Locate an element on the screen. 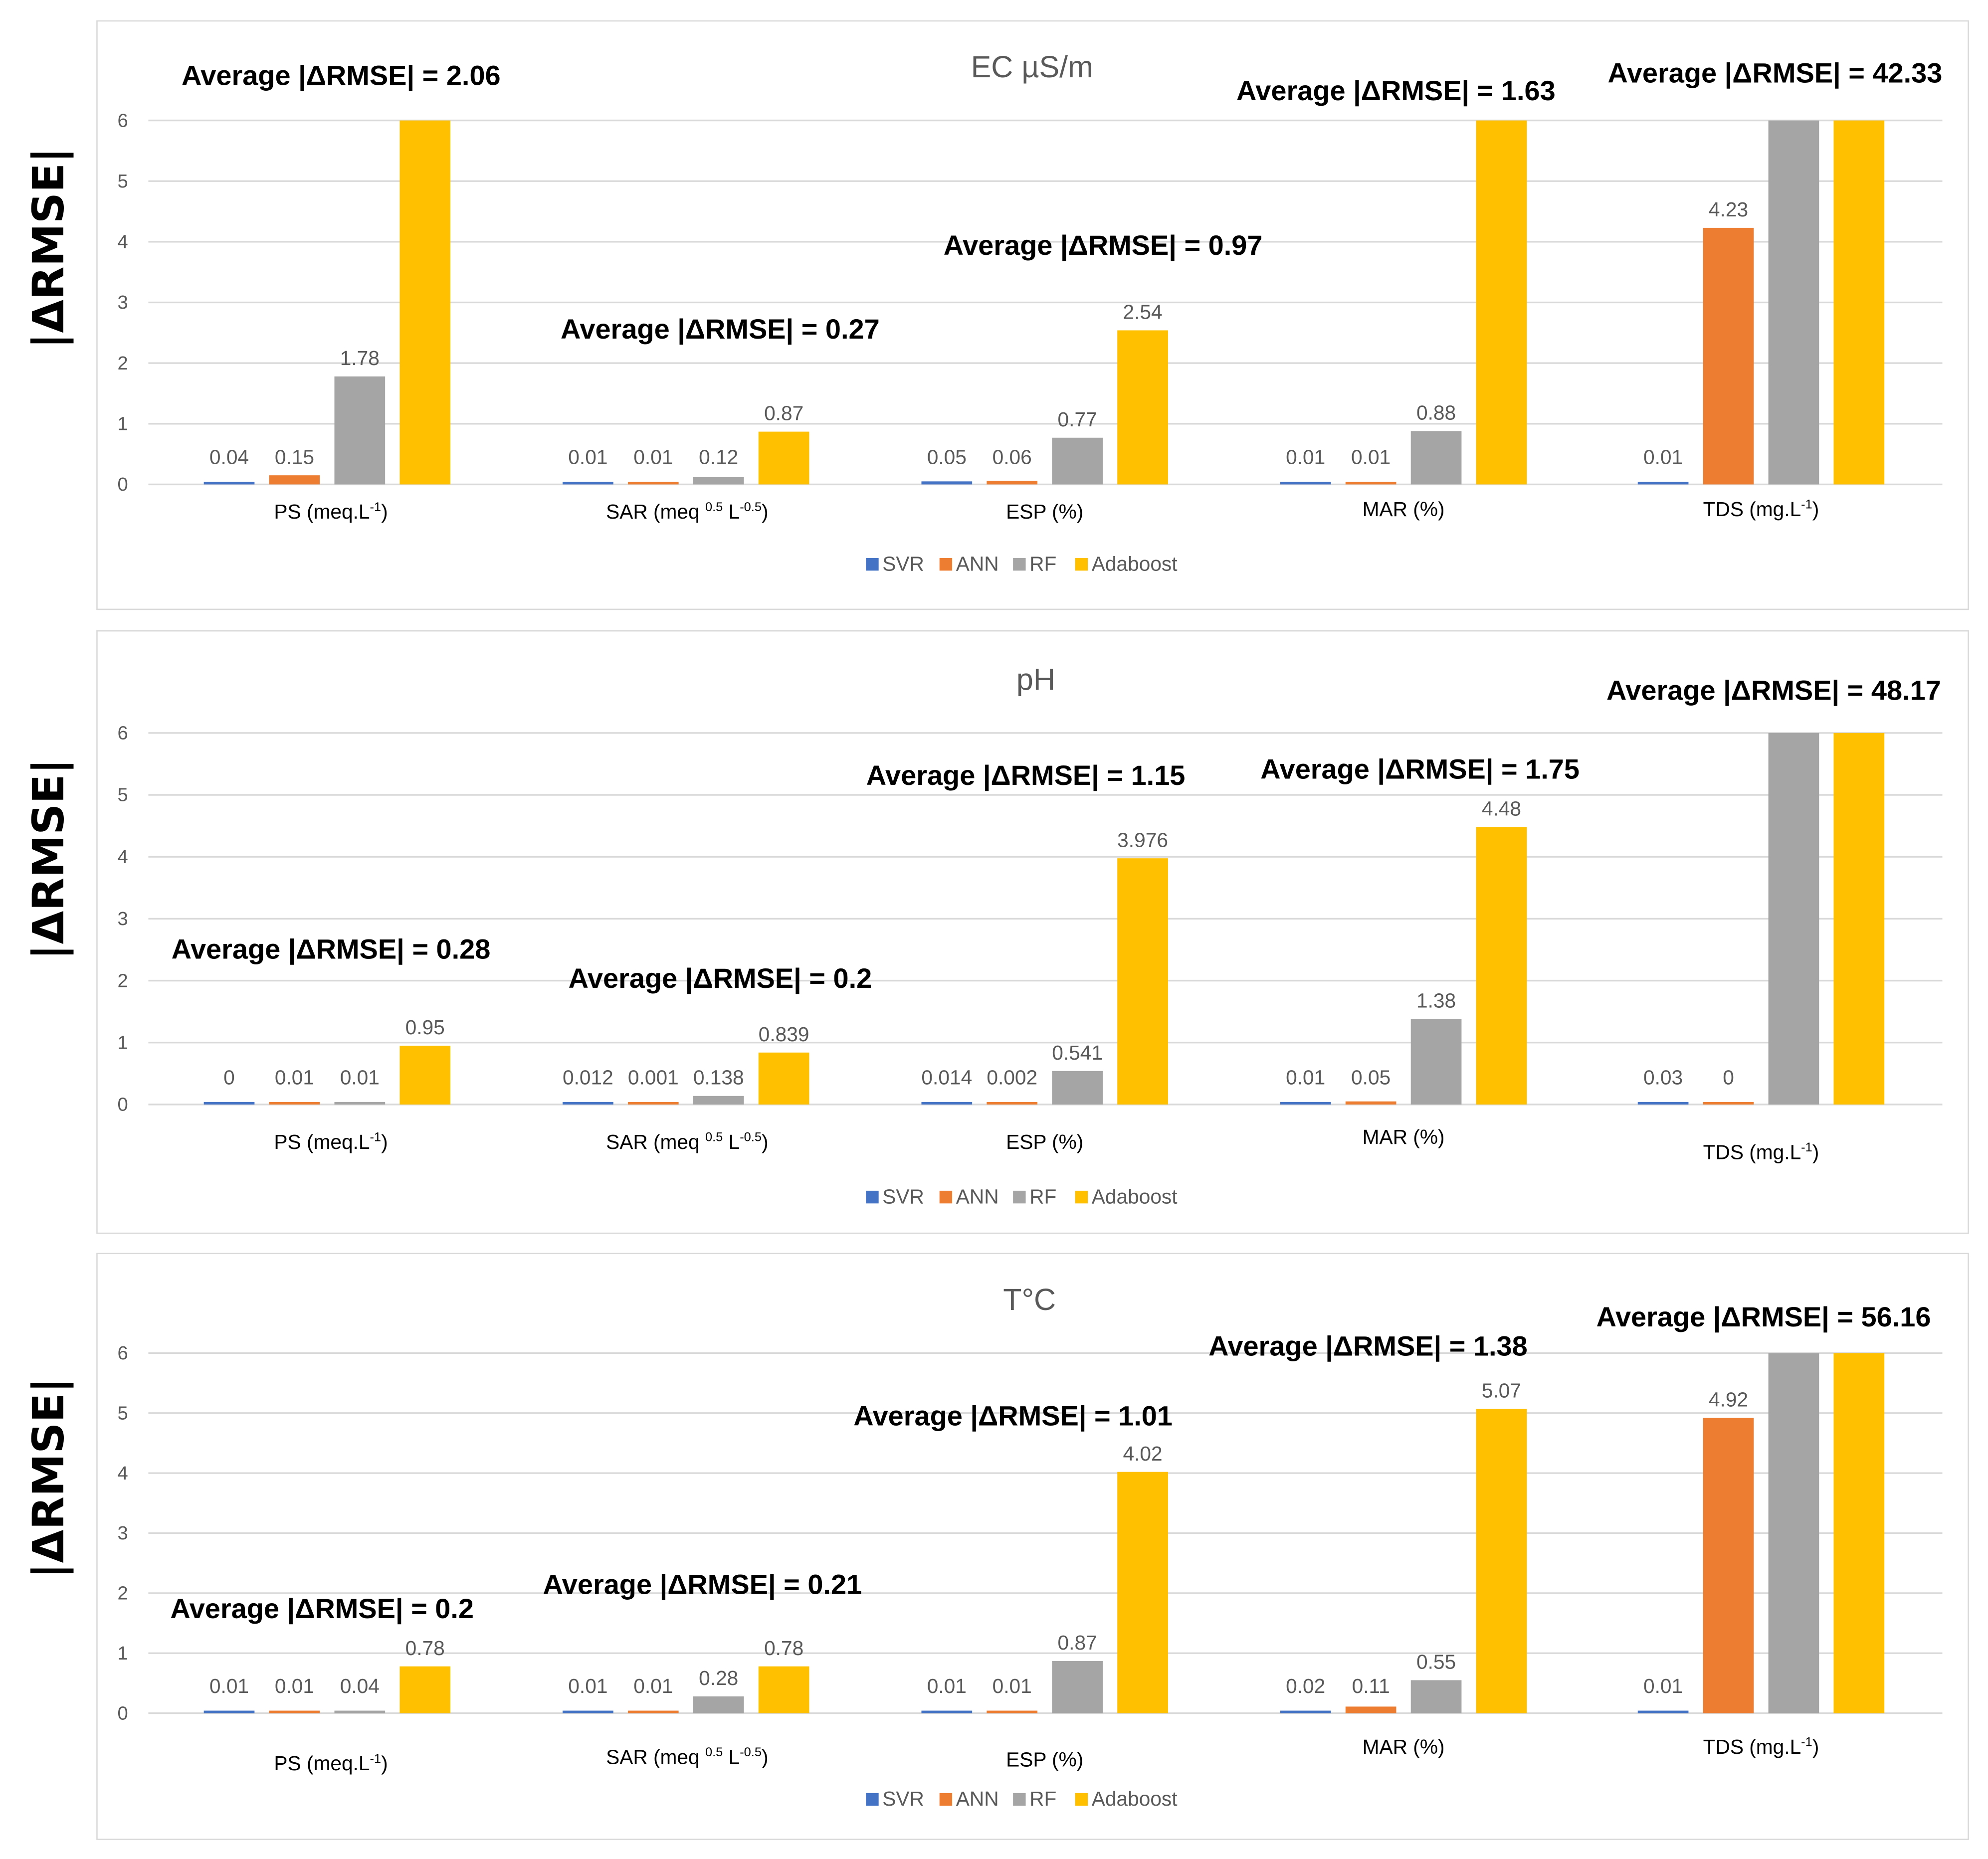  data-label: 0.88 is located at coordinates (1436, 412).